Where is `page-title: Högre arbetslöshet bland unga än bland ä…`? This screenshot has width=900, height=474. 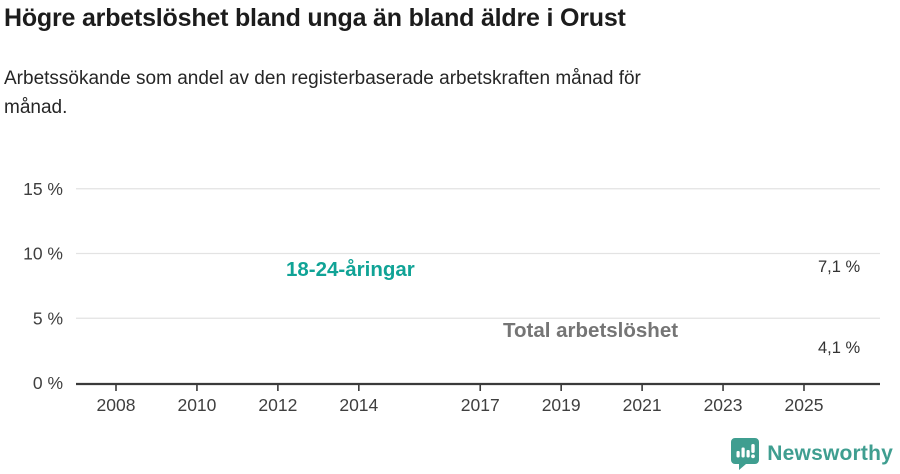
page-title: Högre arbetslöshet bland unga än bland ä… is located at coordinates (315, 18).